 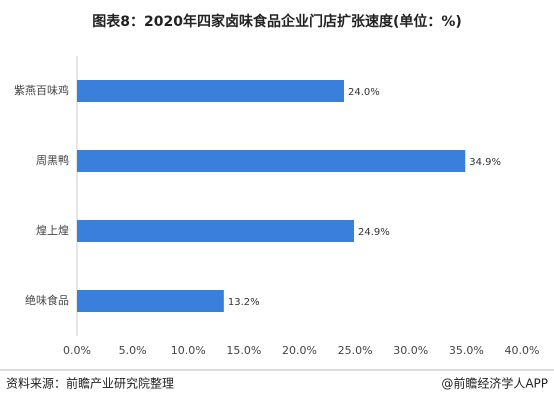 I want to click on chart-title: 图表8：2020年四家卤味食品企业门店扩张速度(单位：%), so click(x=277, y=21).